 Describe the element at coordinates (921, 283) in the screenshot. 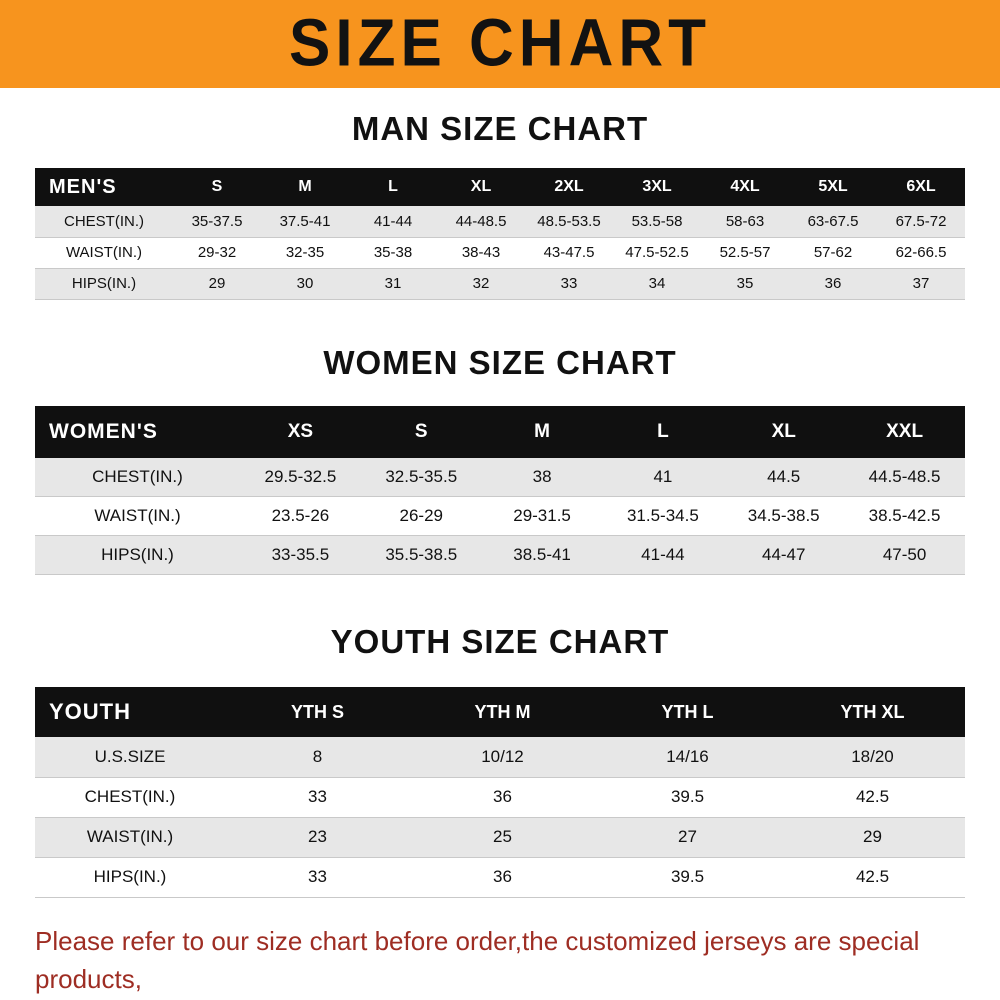

I see `measurement-value-cell: 37` at that location.